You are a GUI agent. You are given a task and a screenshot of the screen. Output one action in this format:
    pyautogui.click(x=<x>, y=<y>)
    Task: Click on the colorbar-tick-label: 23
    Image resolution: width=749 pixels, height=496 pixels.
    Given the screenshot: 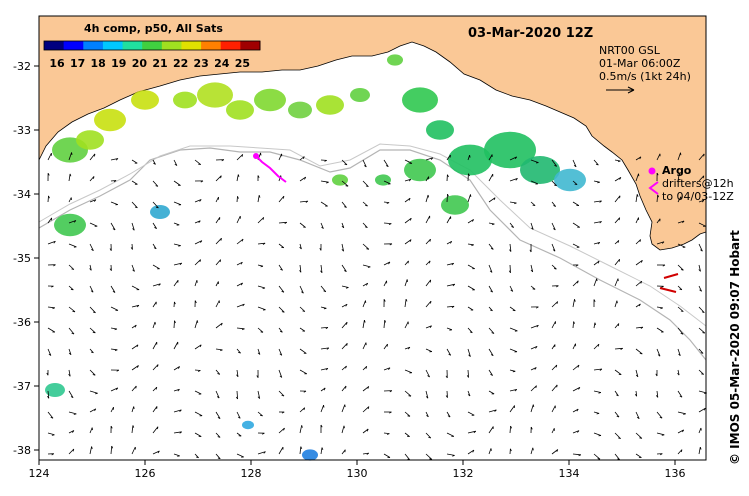 What is the action you would take?
    pyautogui.click(x=201, y=63)
    